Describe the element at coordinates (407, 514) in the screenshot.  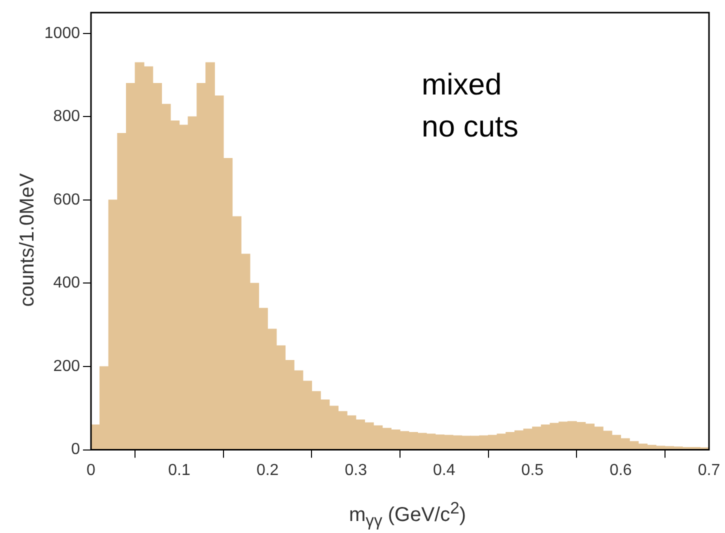
I see `x-axis-title: m$_{γγ}$ (GeV/c$^{2}$)` at that location.